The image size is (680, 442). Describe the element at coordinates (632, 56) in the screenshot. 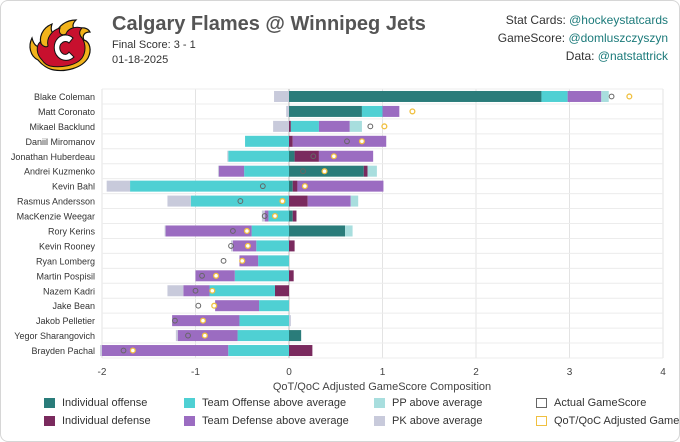

I see `credit-handle: @natstattrick` at that location.